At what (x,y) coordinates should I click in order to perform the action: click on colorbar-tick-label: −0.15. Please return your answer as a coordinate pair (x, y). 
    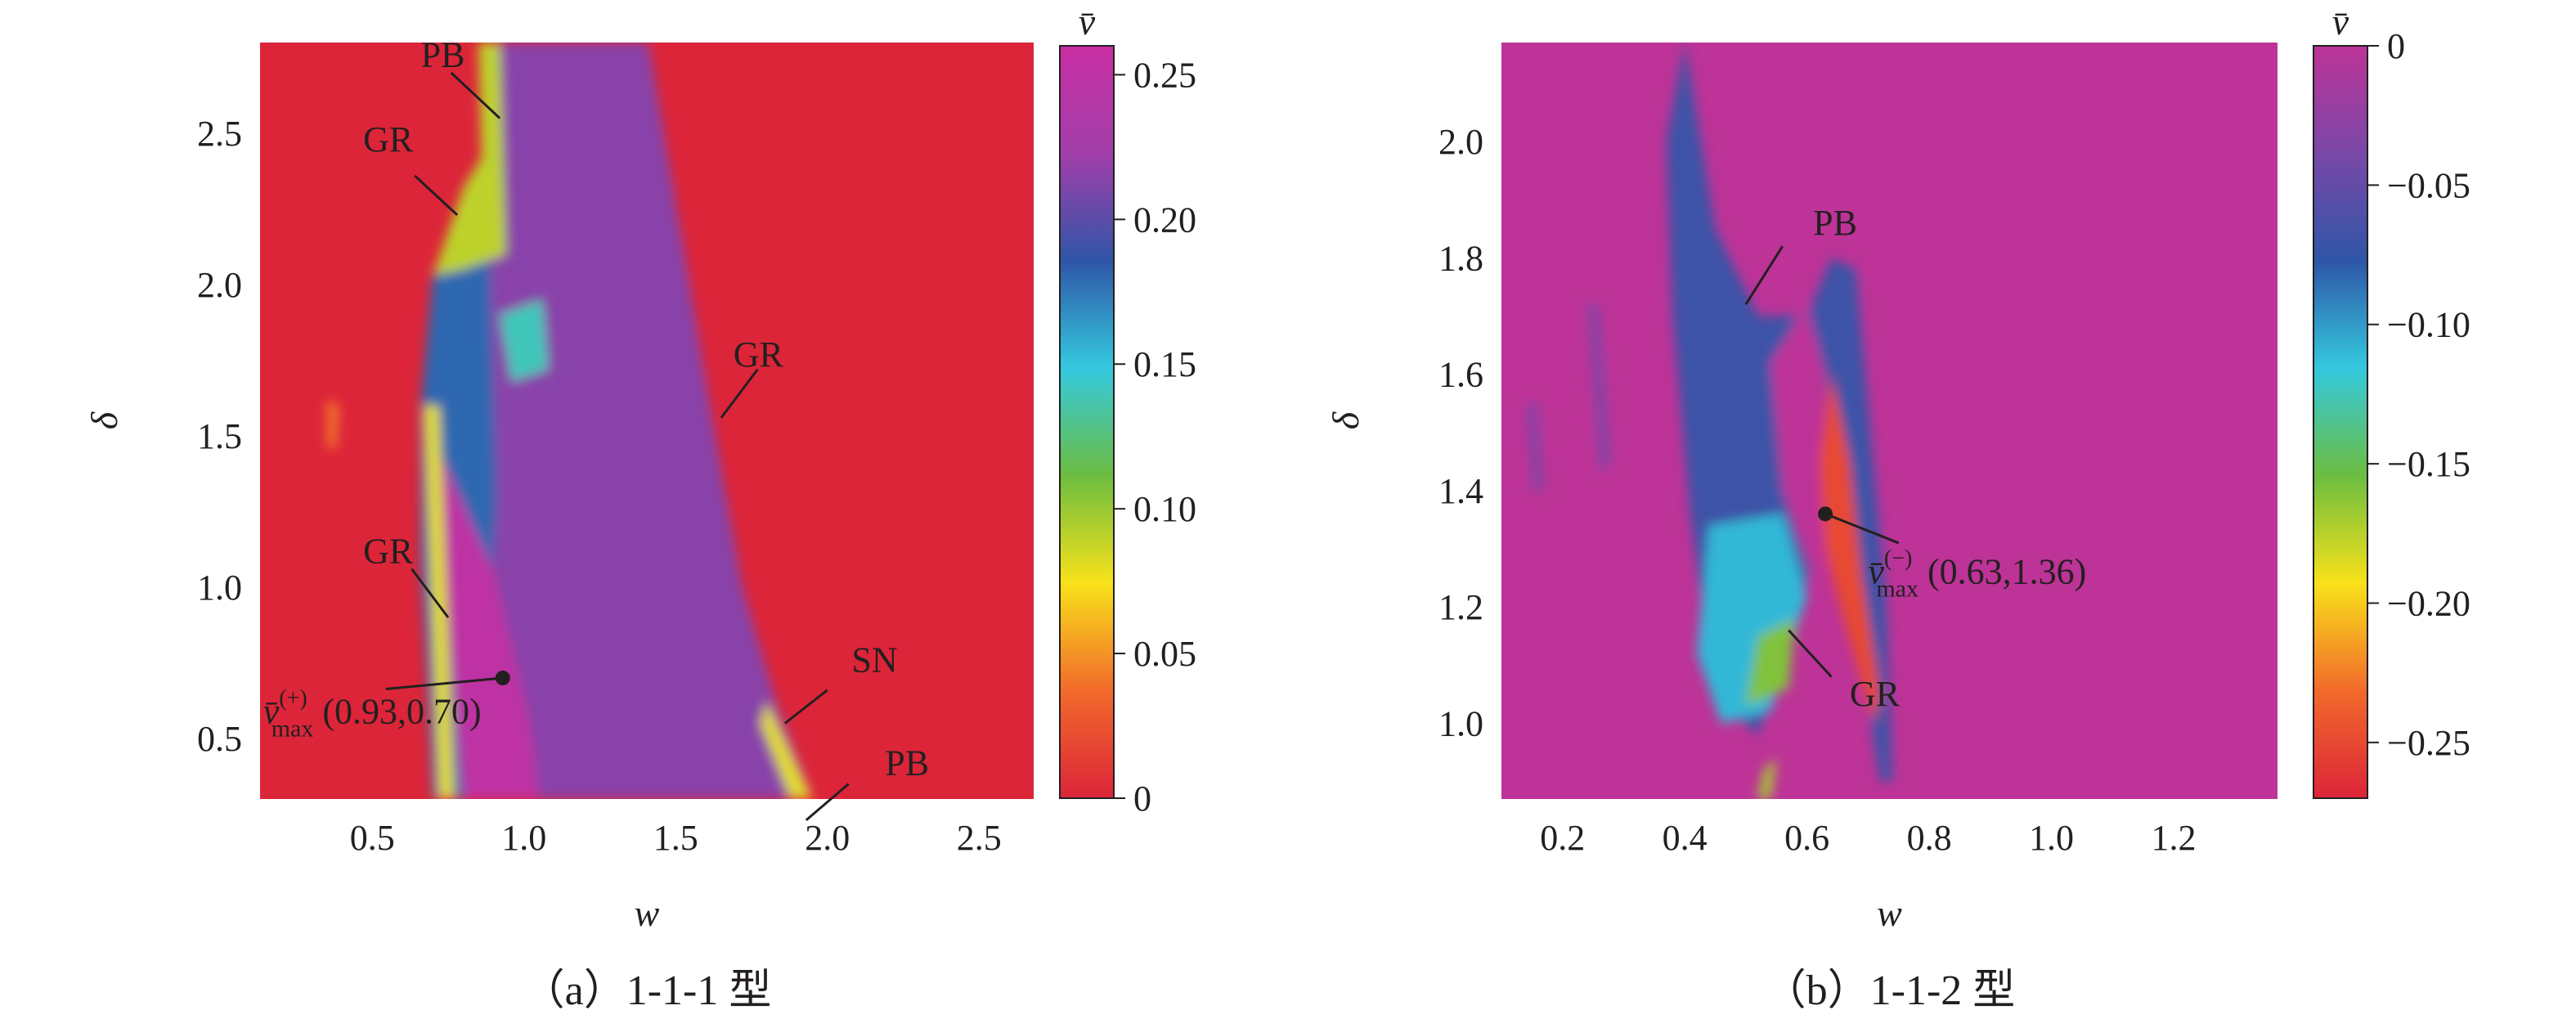
    Looking at the image, I should click on (2429, 464).